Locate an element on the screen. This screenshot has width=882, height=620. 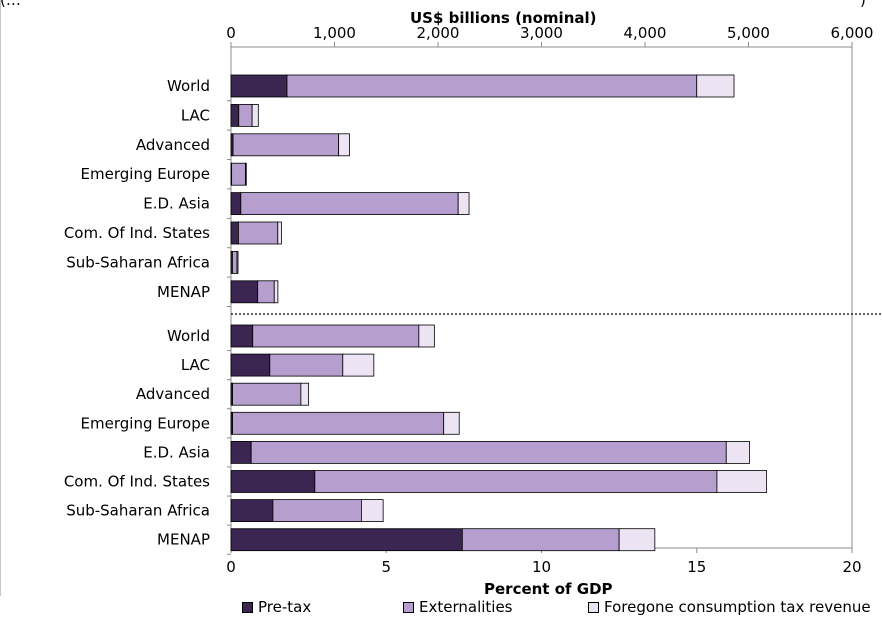
top-category-label: MENAP is located at coordinates (183, 292).